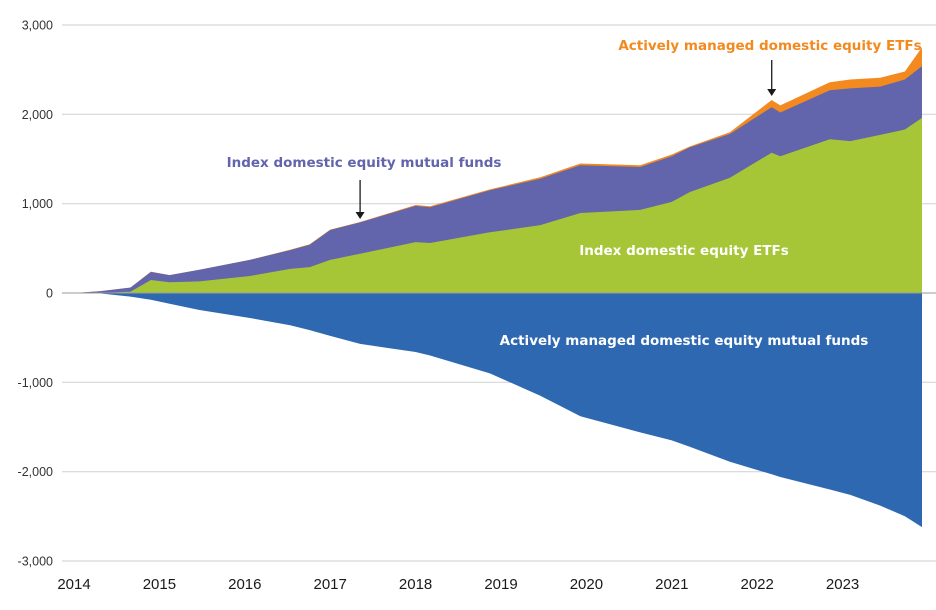  Describe the element at coordinates (37, 115) in the screenshot. I see `y-tick-label: 2,000` at that location.